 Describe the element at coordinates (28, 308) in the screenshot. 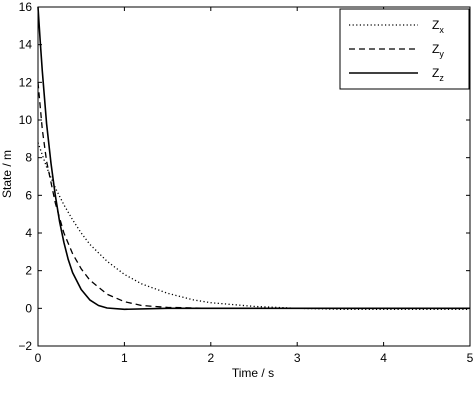

I see `y-tick-label: 0` at that location.